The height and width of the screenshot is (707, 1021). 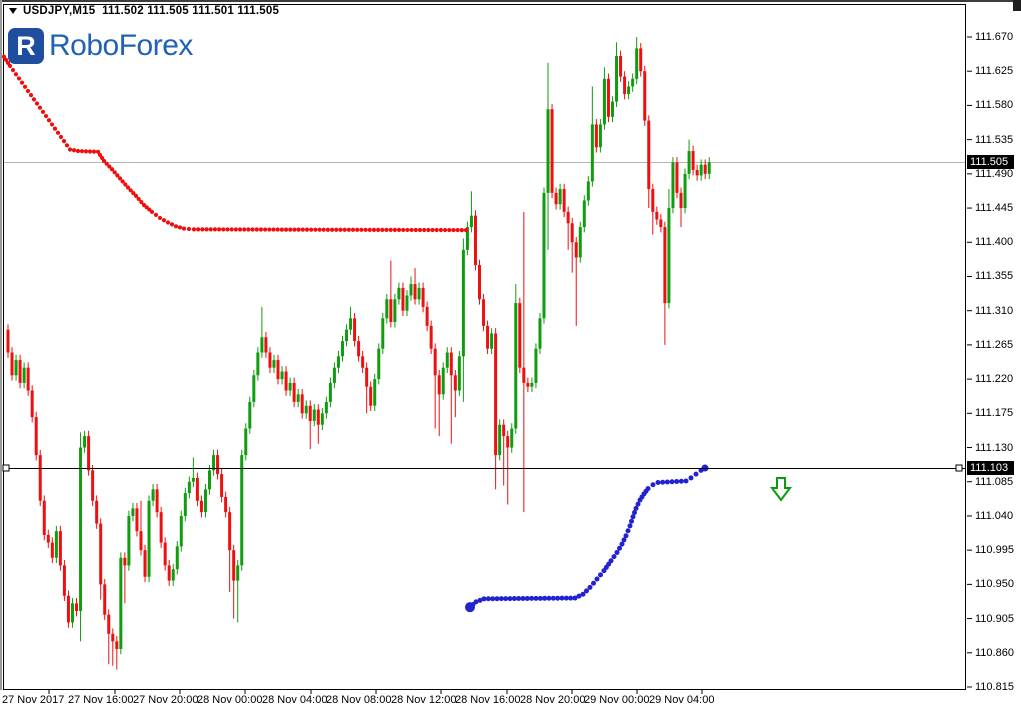 I want to click on sell-arrow-down-icon, so click(x=781, y=489).